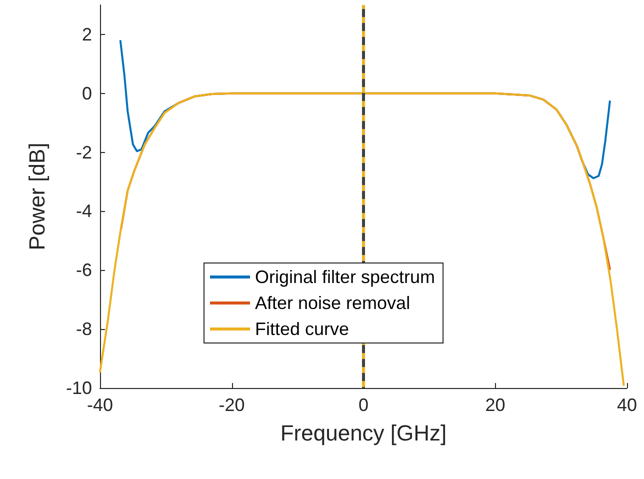  Describe the element at coordinates (79, 388) in the screenshot. I see `y-tick-label: -10` at that location.